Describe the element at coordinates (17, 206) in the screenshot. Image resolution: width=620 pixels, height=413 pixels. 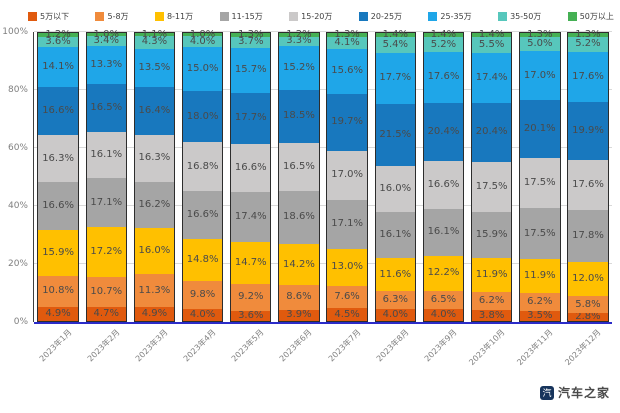
I see `y-tick-40: 40%` at that location.